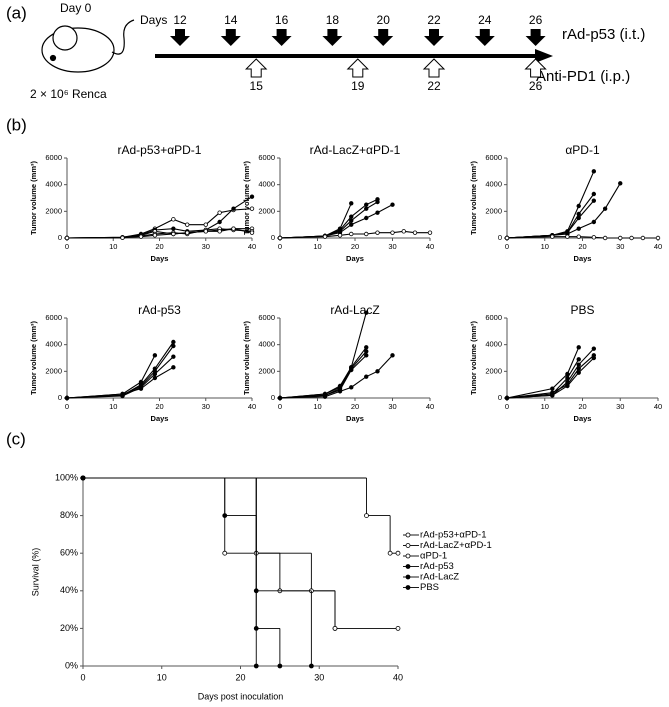 This screenshot has height=707, width=669. What do you see at coordinates (333, 20) in the screenshot?
I see `day-label: 18` at bounding box center [333, 20].